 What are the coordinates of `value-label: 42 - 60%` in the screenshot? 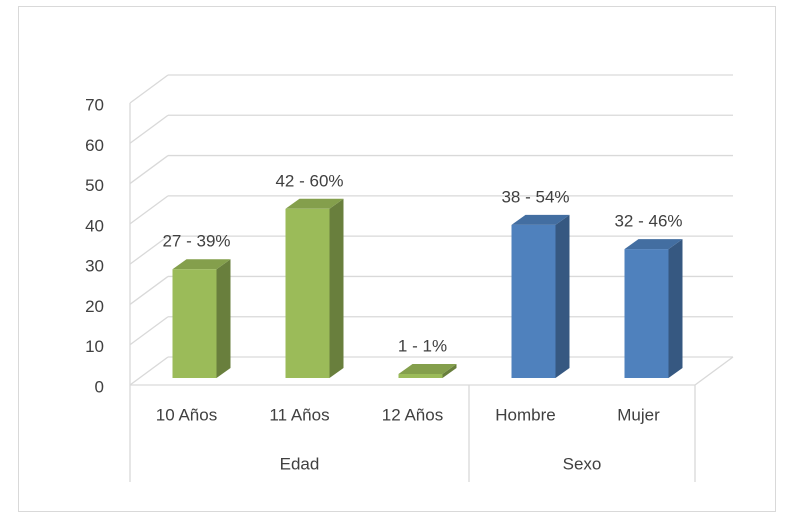 It's located at (309, 180).